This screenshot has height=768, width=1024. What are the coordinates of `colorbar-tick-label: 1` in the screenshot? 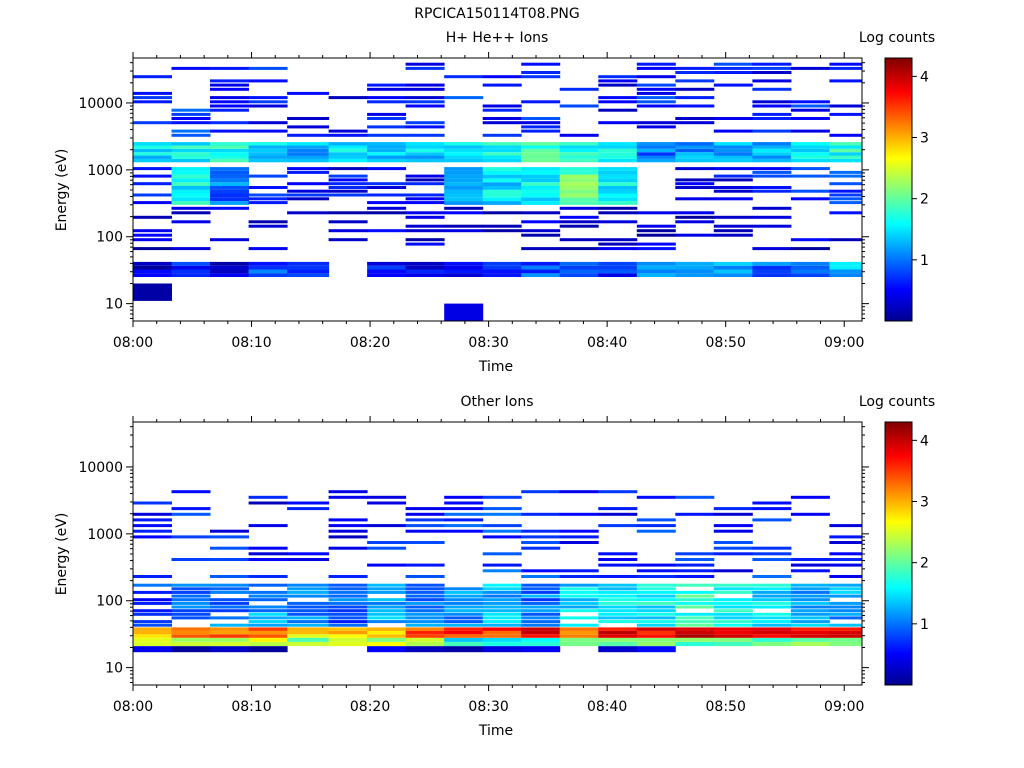 It's located at (924, 625).